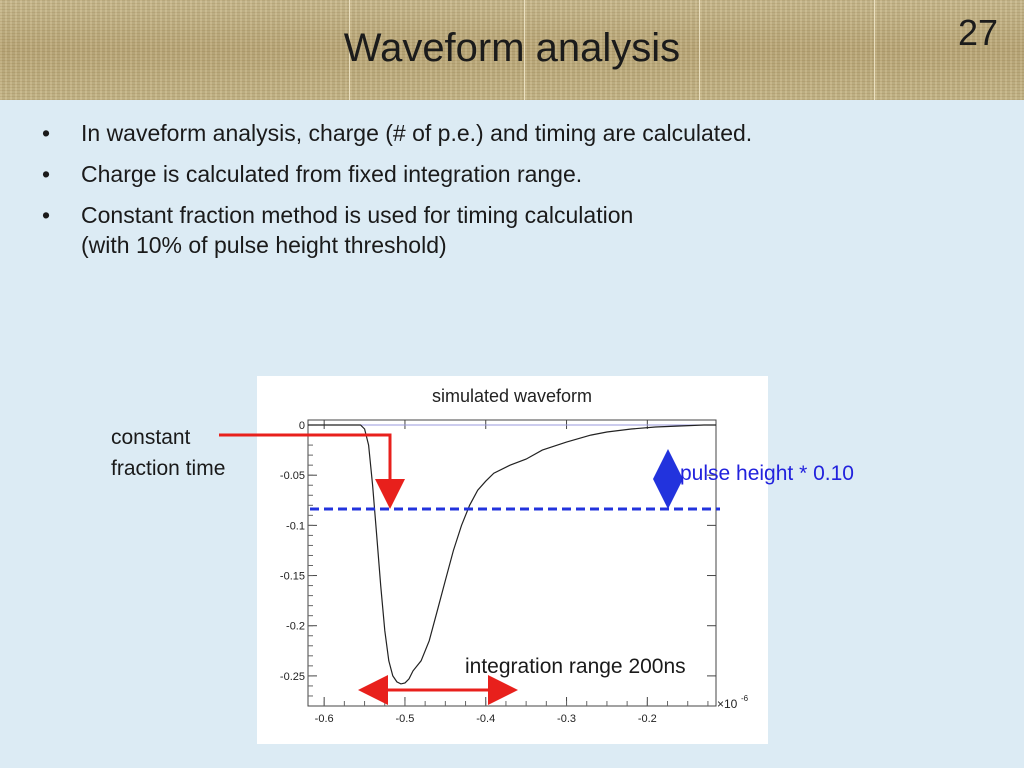 Image resolution: width=1024 pixels, height=768 pixels. Describe the element at coordinates (324, 719) in the screenshot. I see `x-tick-label: -0.6` at that location.